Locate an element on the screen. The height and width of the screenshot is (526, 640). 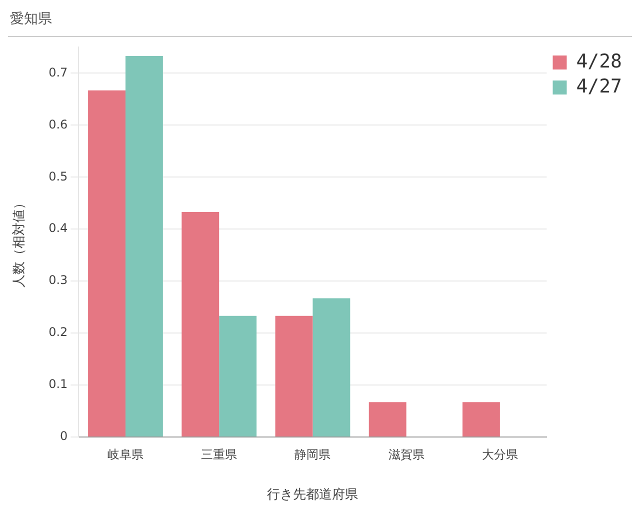
y-tick-label: 0.5 is located at coordinates (58, 176).